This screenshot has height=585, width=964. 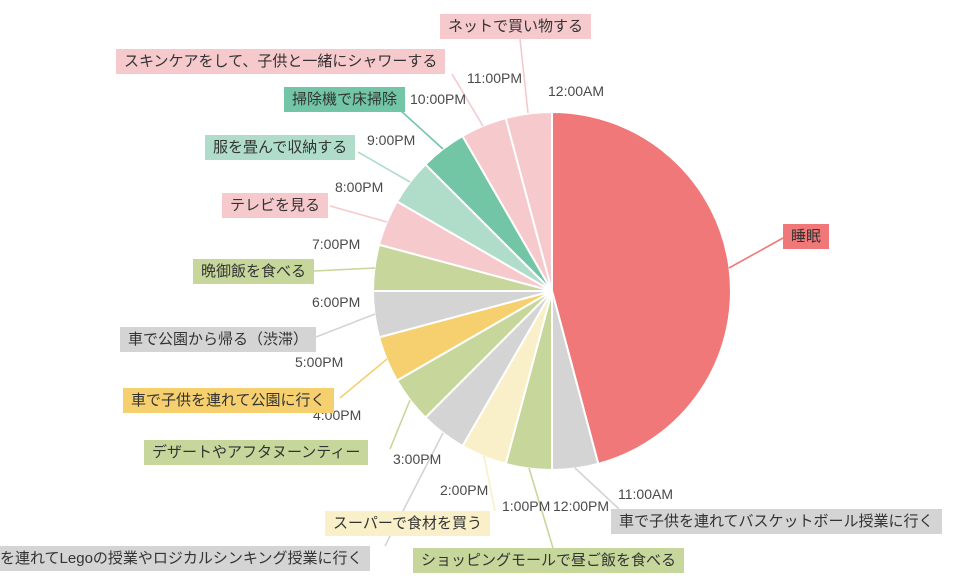 I want to click on time-tick-12-00am: 12:00AM, so click(x=576, y=91).